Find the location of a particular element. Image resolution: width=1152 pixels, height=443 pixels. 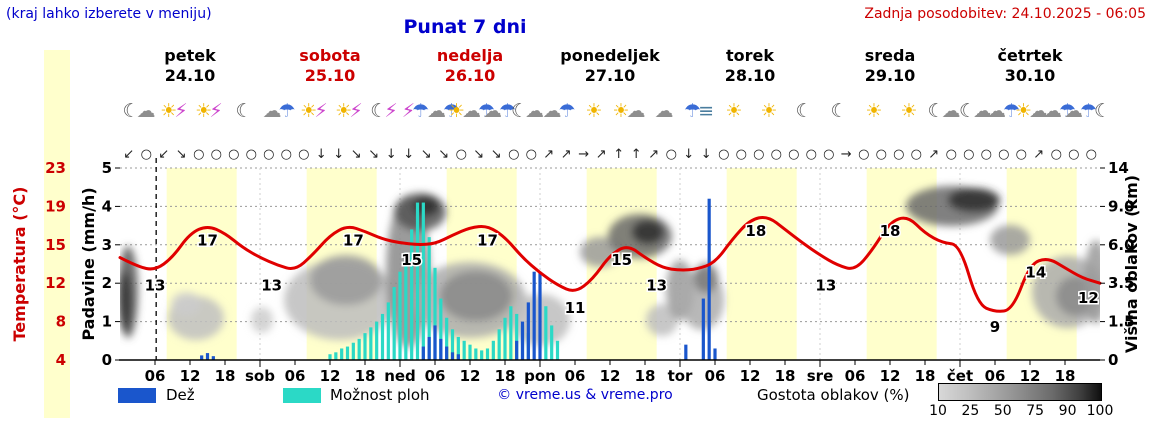

temp-tick-label: 4 is located at coordinates (61, 360).